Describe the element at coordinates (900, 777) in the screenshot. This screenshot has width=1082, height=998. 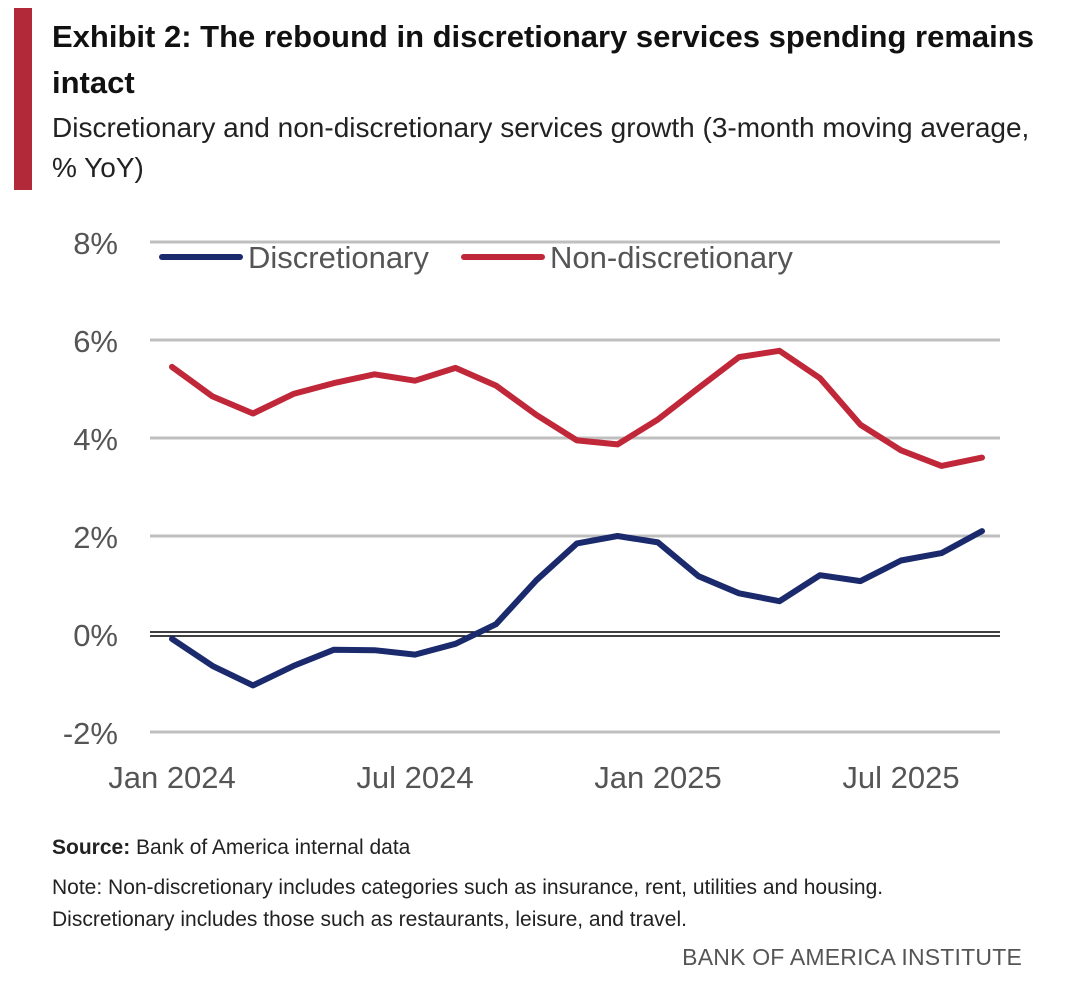
I see `x-tick-label: Jul 2025` at that location.